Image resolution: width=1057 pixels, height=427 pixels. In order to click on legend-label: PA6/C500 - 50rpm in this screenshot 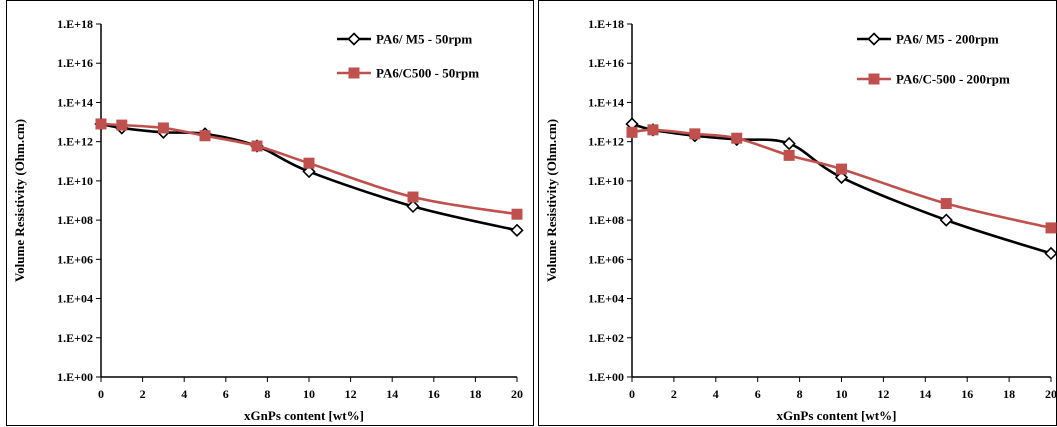, I will do `click(427, 73)`.